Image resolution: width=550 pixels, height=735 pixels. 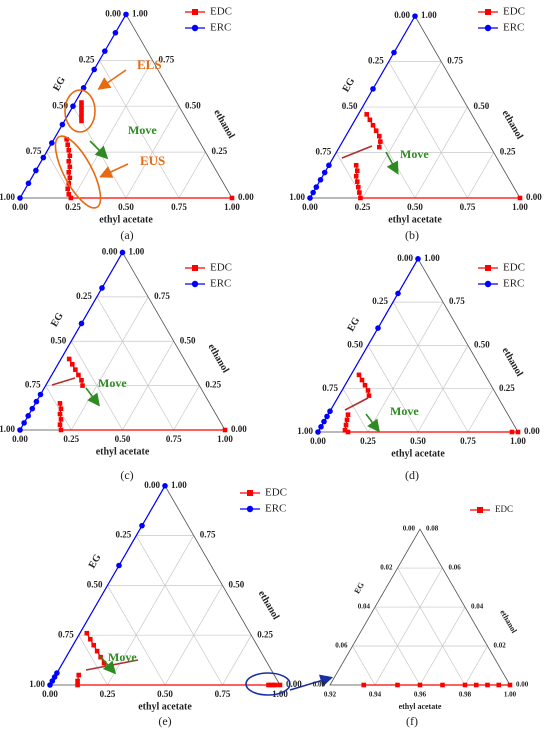 What do you see at coordinates (418, 453) in the screenshot?
I see `axis-title: ethyl acetate` at bounding box center [418, 453].